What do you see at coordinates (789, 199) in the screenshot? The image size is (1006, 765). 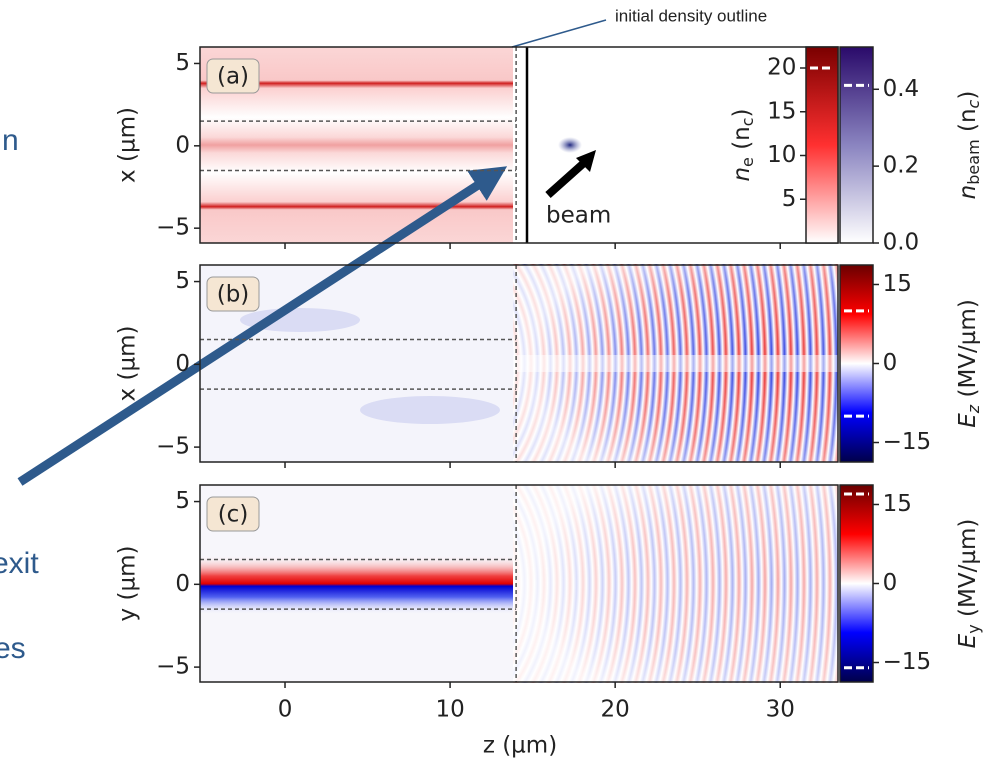 I see `colorbar-tick-label: 5` at bounding box center [789, 199].